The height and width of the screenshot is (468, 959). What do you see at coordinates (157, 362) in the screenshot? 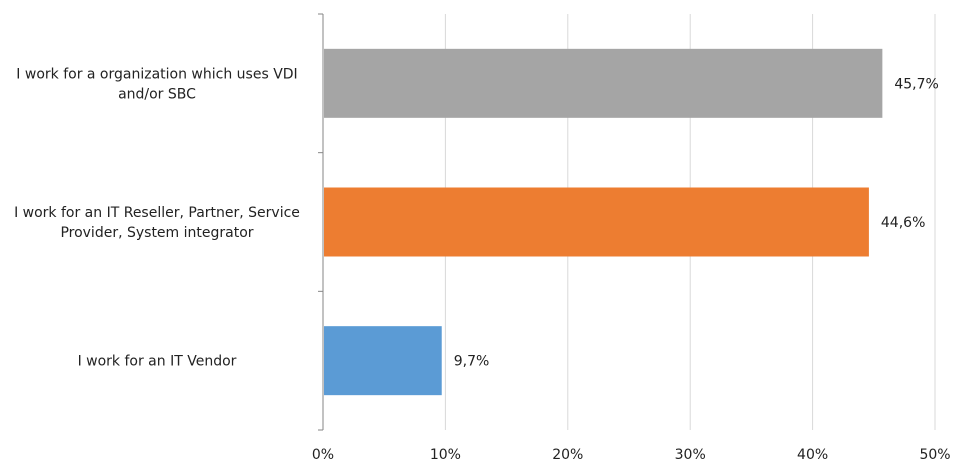
I see `category-label: I work for an IT Vendor` at bounding box center [157, 362].